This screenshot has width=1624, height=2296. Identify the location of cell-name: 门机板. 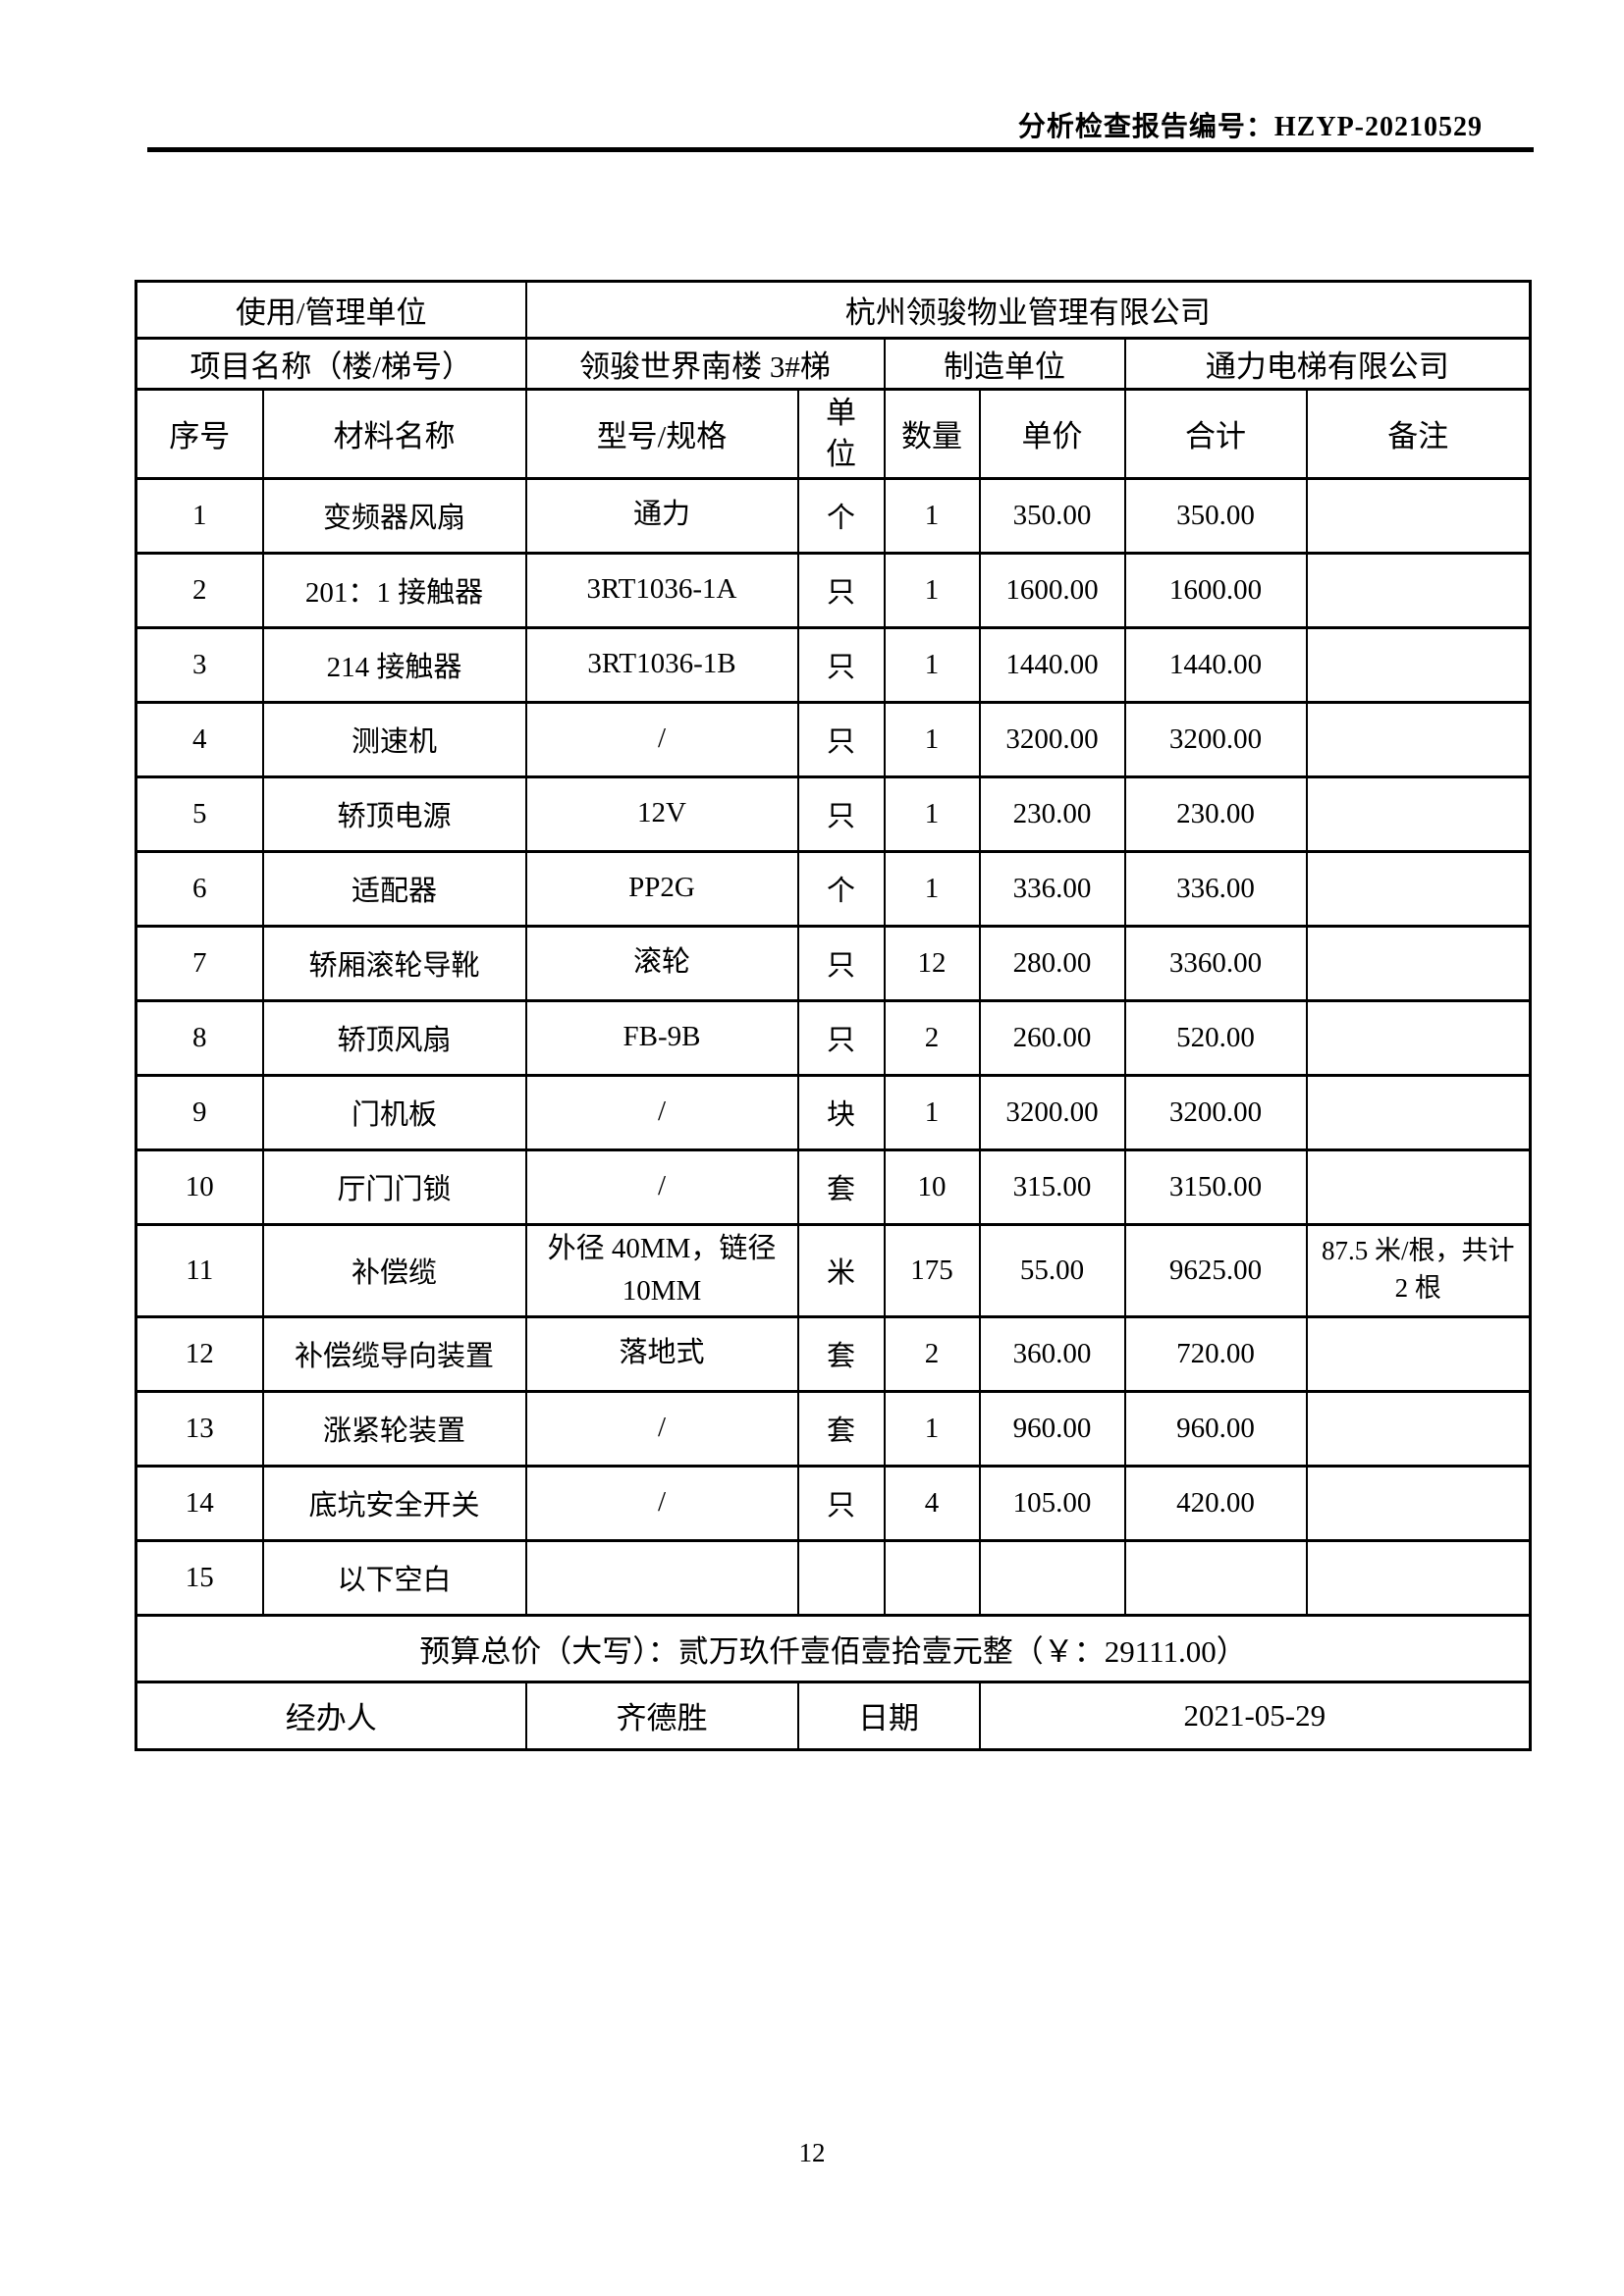
(394, 1112).